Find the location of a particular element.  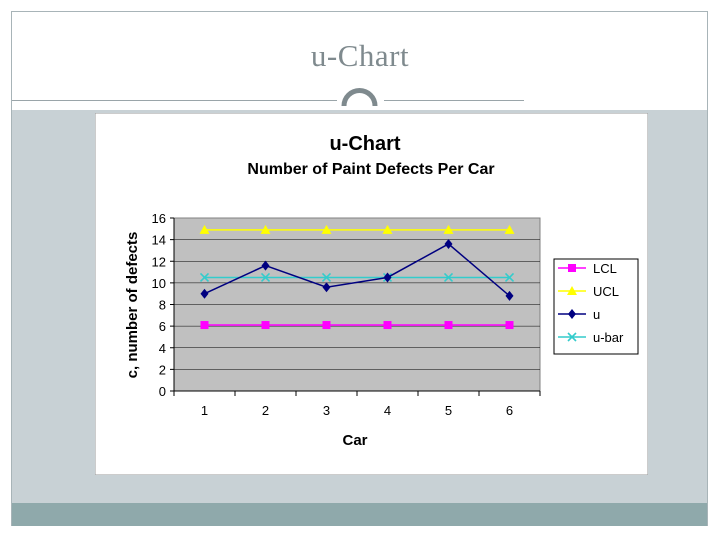

x-tick-label: 4 is located at coordinates (387, 410).